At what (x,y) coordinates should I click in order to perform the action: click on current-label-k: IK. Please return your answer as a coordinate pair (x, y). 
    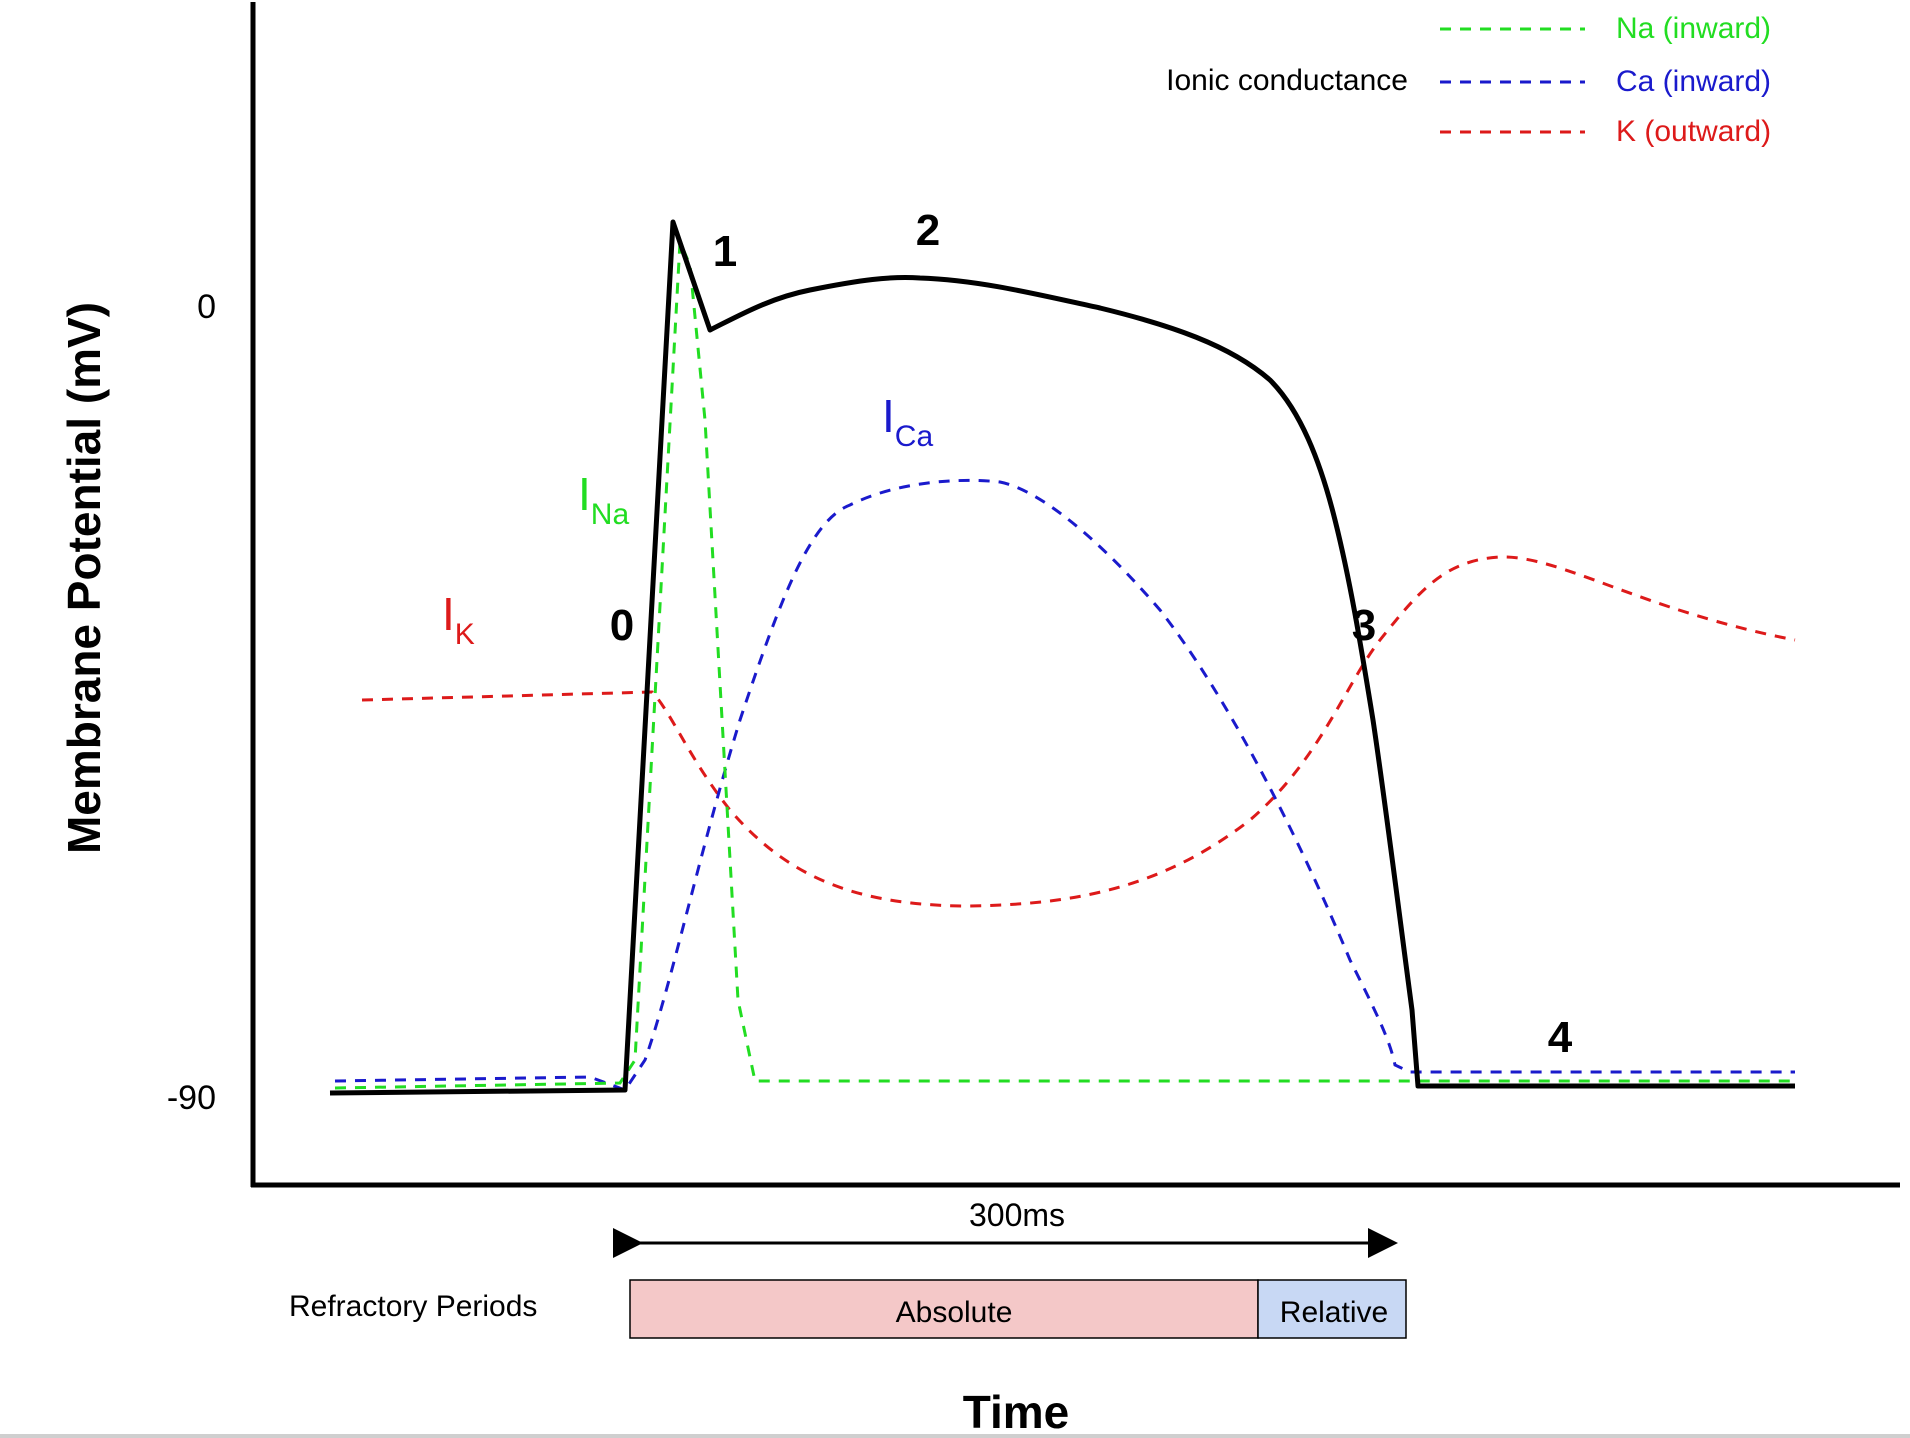
    Looking at the image, I should click on (458, 619).